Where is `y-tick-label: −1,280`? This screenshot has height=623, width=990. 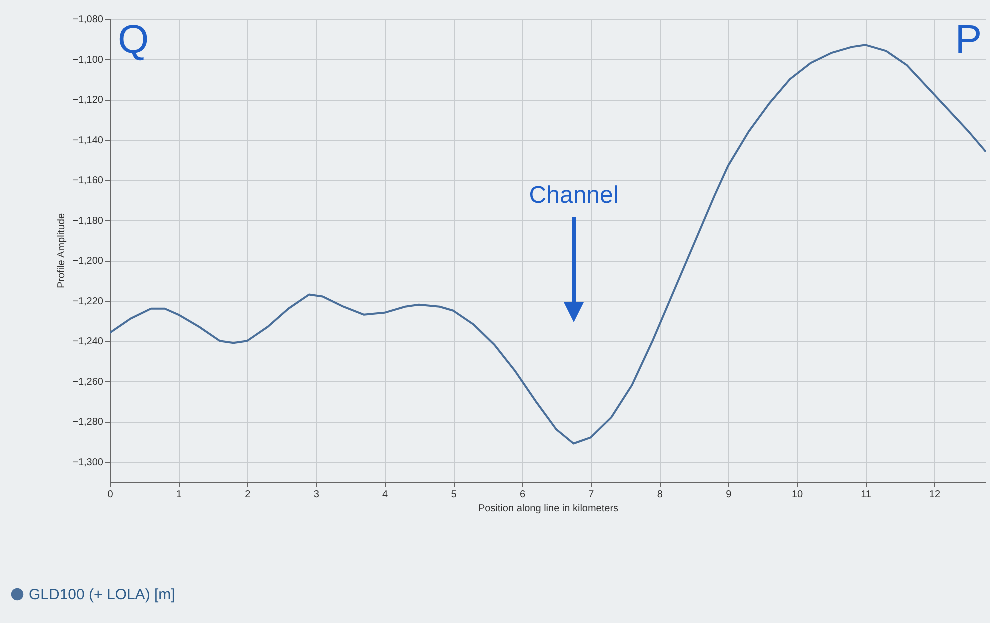
y-tick-label: −1,280 is located at coordinates (88, 422).